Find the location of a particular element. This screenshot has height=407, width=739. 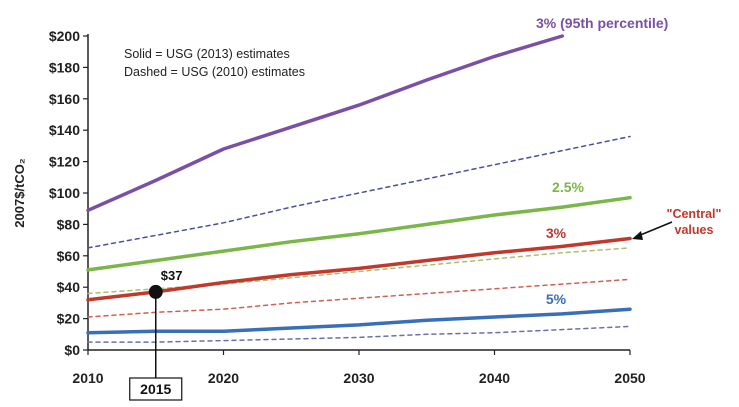

series-label: 3% is located at coordinates (556, 233).